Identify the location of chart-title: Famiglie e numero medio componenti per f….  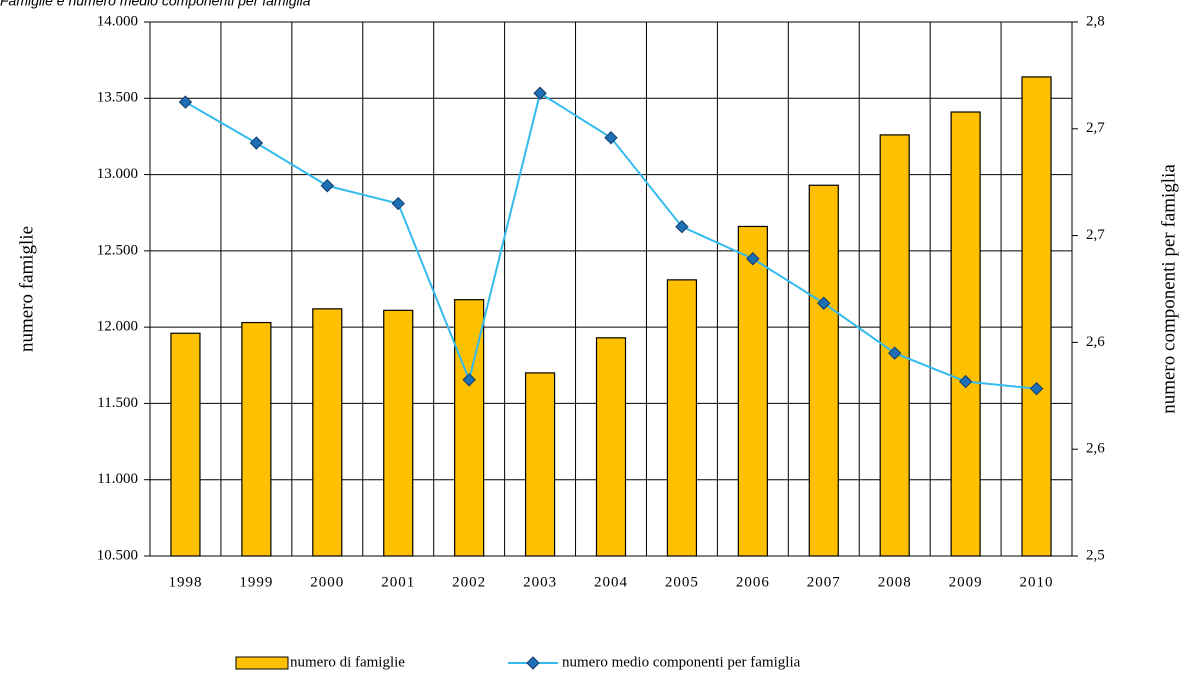
(155, 4).